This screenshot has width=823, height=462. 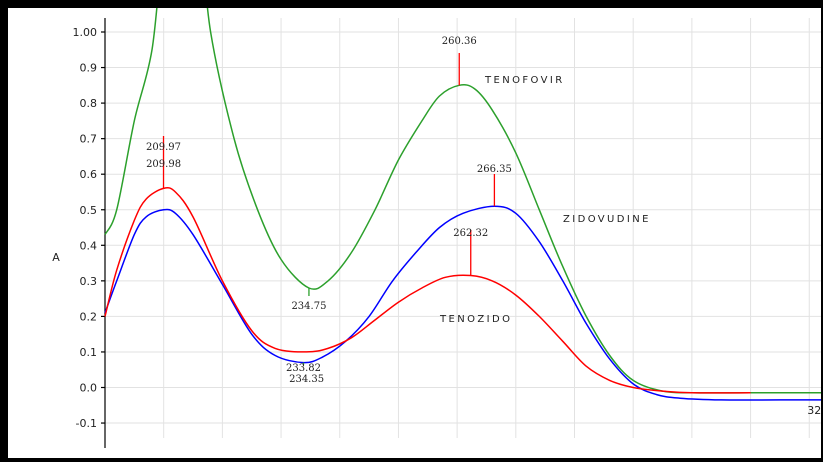 I want to click on peak-label: 266.35, so click(x=494, y=169).